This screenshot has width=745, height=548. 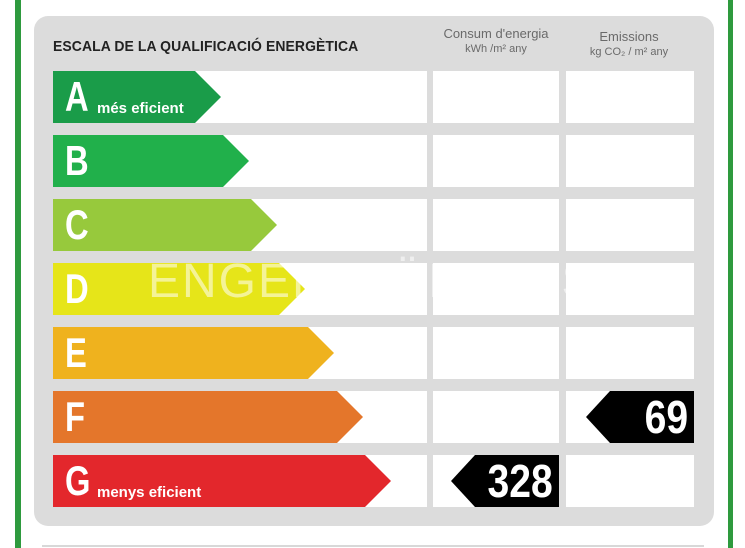 What do you see at coordinates (640, 417) in the screenshot?
I see `emissions-rating-indicator: 69` at bounding box center [640, 417].